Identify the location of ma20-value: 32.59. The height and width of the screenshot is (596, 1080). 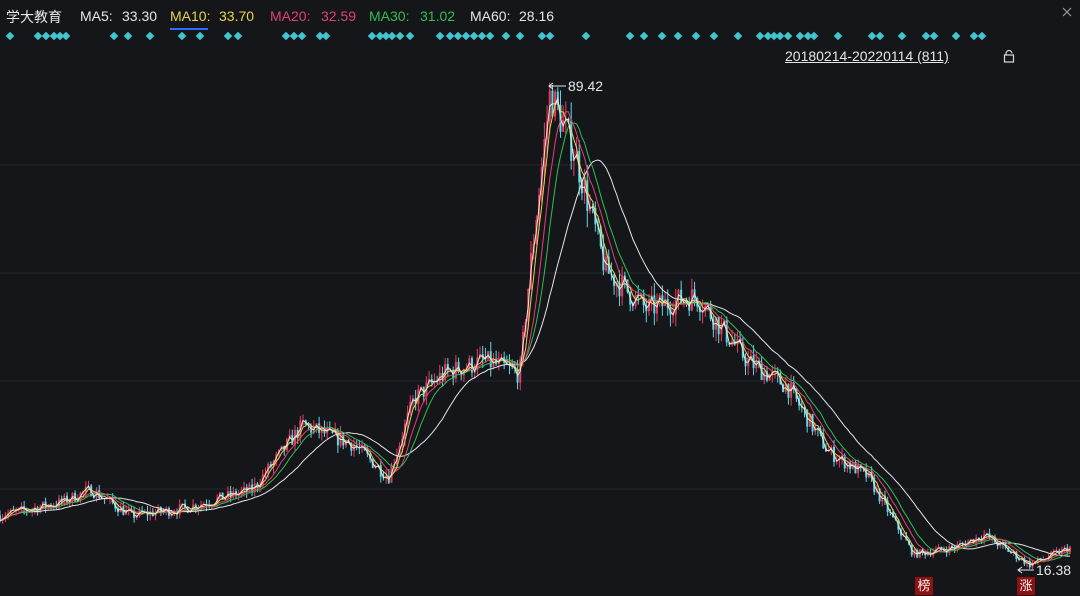
(339, 16).